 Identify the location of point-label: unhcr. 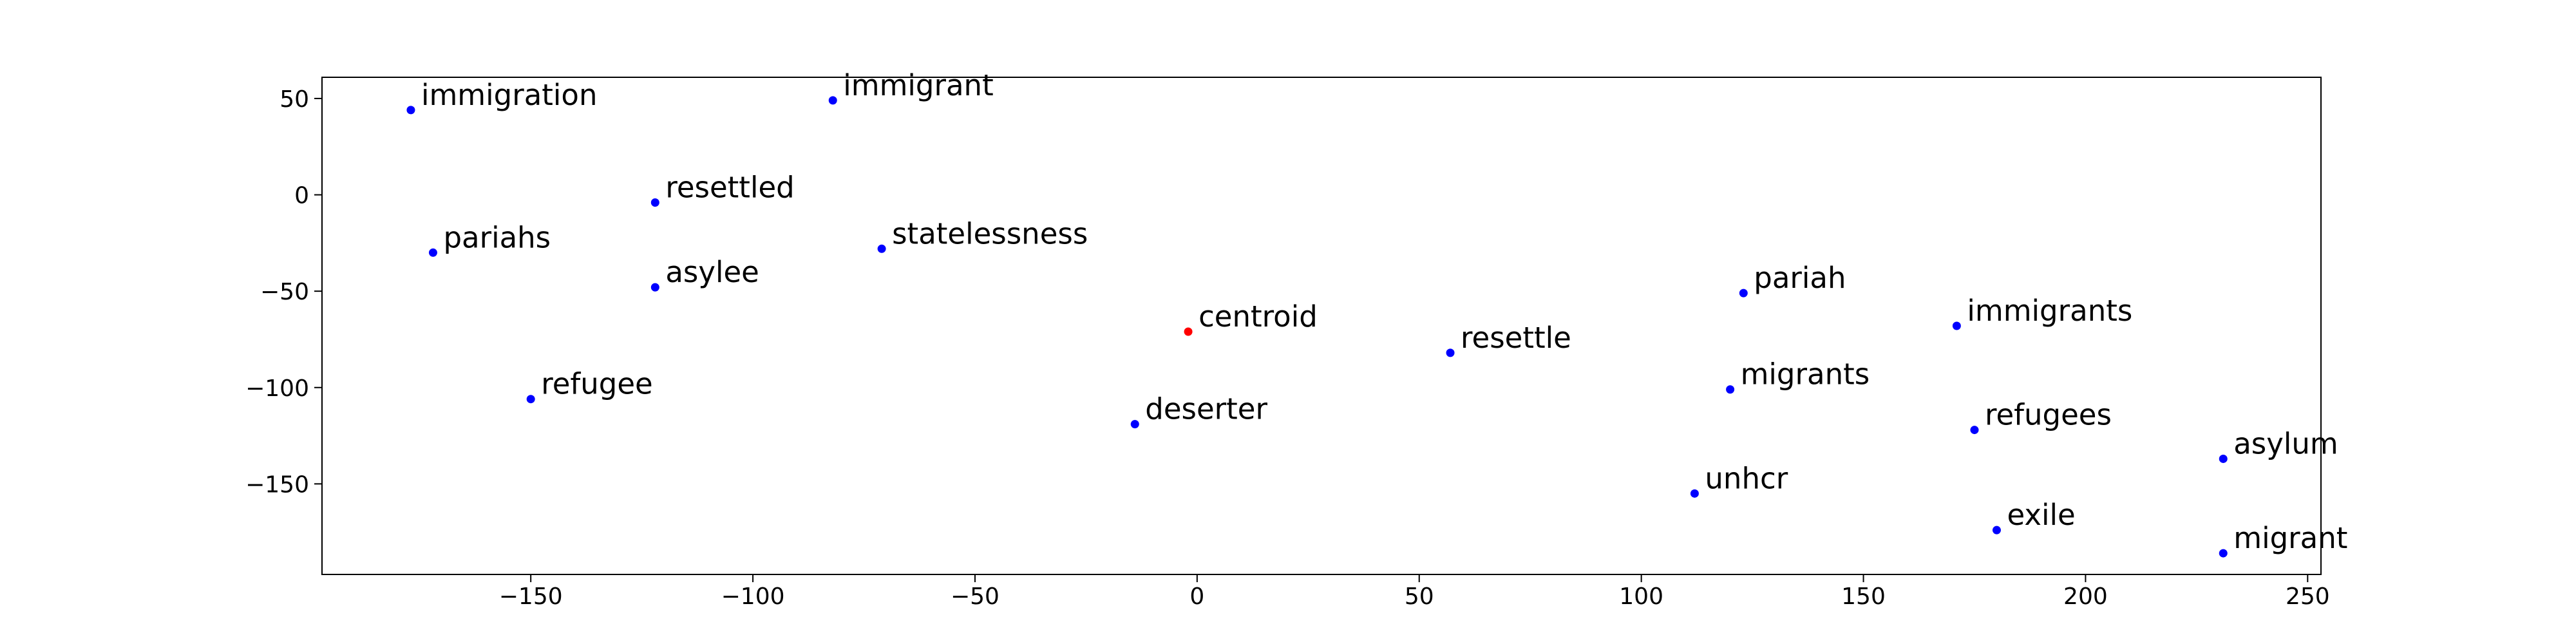
(1746, 478).